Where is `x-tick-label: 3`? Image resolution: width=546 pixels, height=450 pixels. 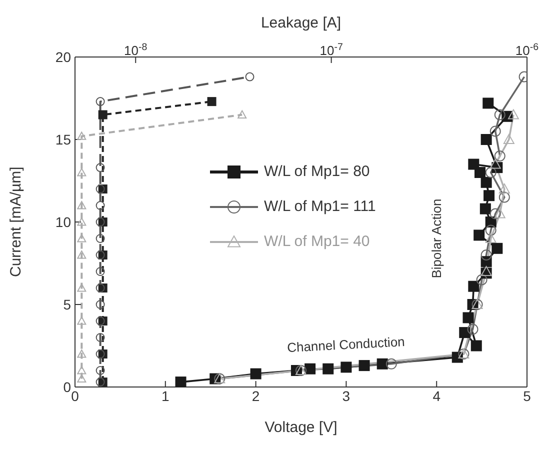
x-tick-label: 3 is located at coordinates (346, 396).